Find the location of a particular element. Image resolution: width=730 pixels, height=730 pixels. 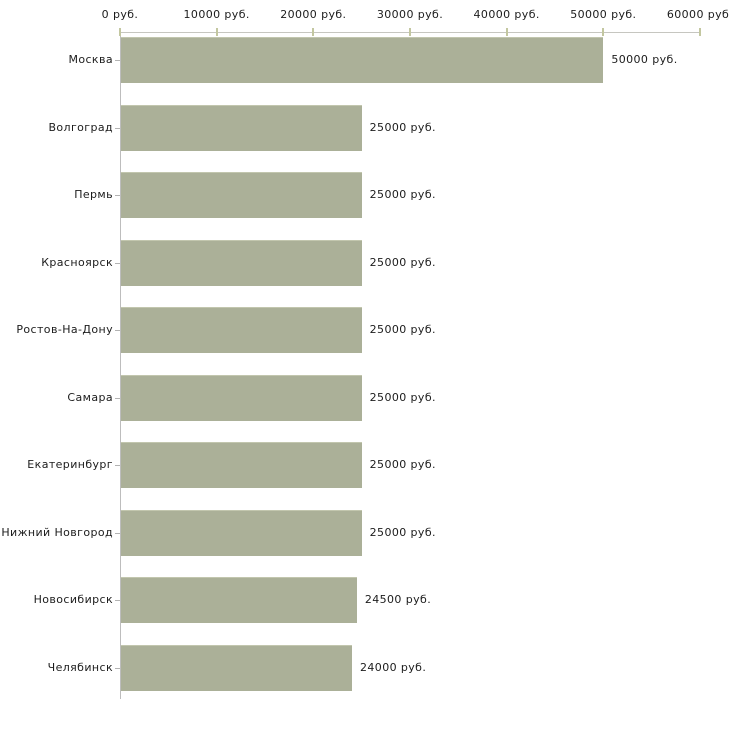

category-label: Нижний Новгород is located at coordinates (57, 532).